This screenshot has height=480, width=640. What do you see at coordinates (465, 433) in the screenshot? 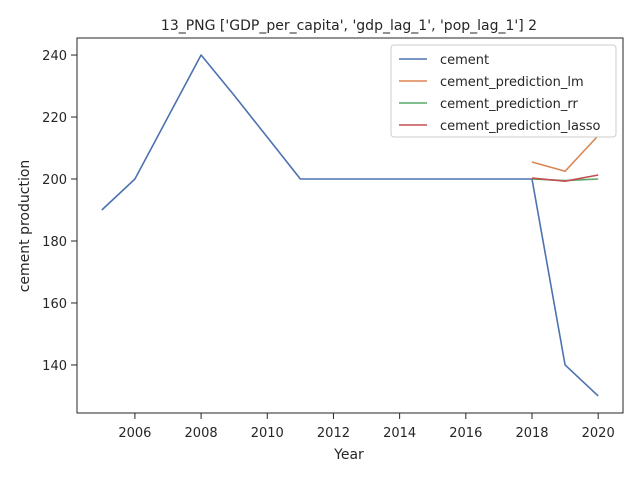
I see `x-tick-label: 2016` at bounding box center [465, 433].